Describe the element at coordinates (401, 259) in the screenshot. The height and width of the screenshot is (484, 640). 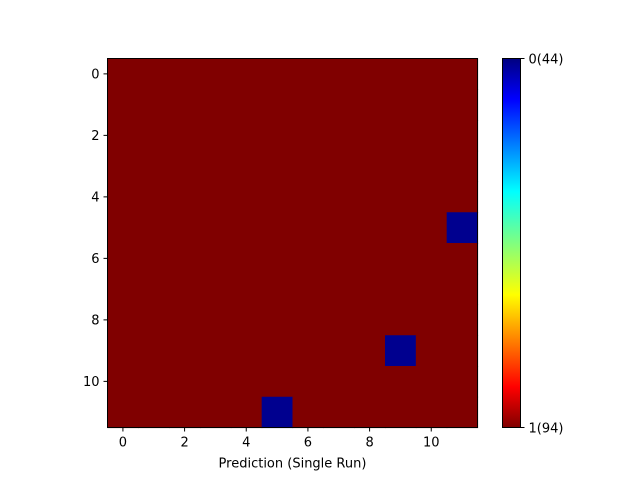
I see `heatmap-cell-r6-c9` at that location.